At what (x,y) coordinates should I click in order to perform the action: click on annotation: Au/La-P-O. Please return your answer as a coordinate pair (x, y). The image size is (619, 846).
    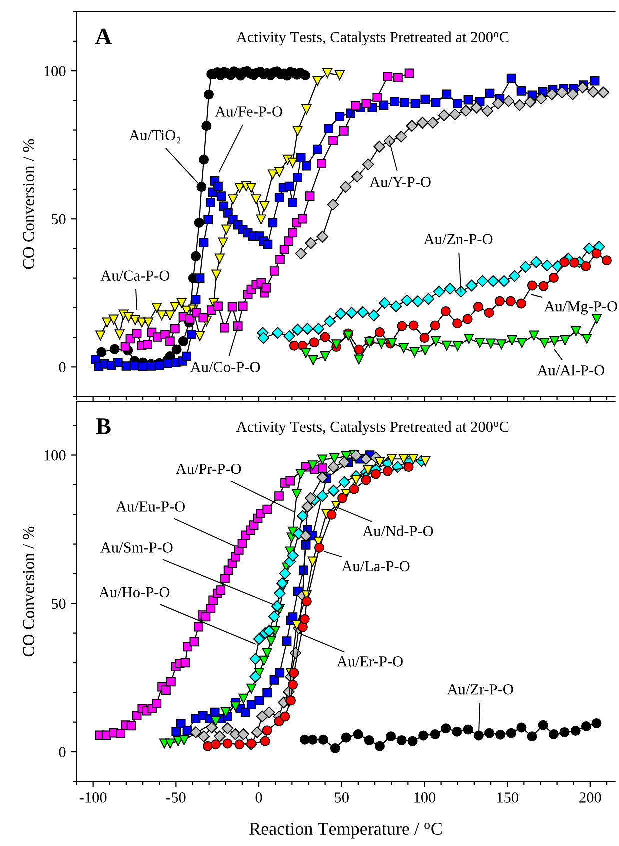
    Looking at the image, I should click on (376, 566).